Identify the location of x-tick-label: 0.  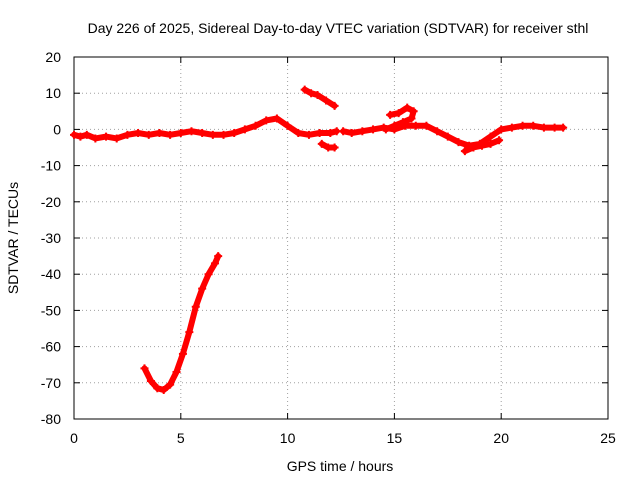
(74, 438).